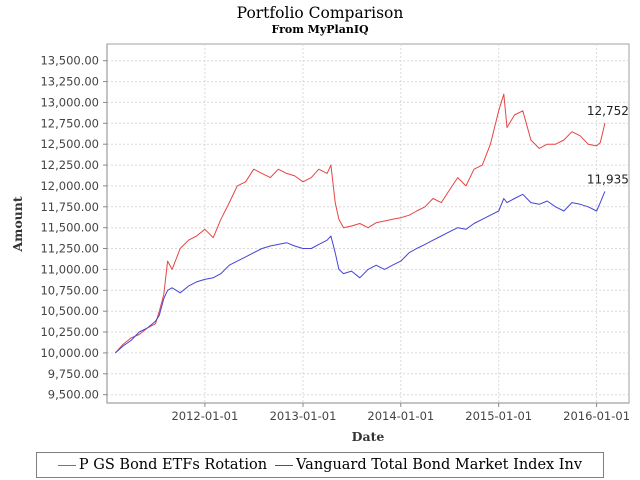 Image resolution: width=640 pixels, height=480 pixels. What do you see at coordinates (439, 465) in the screenshot?
I see `legend-label: Vanguard Total Bond Market Index Inv` at bounding box center [439, 465].